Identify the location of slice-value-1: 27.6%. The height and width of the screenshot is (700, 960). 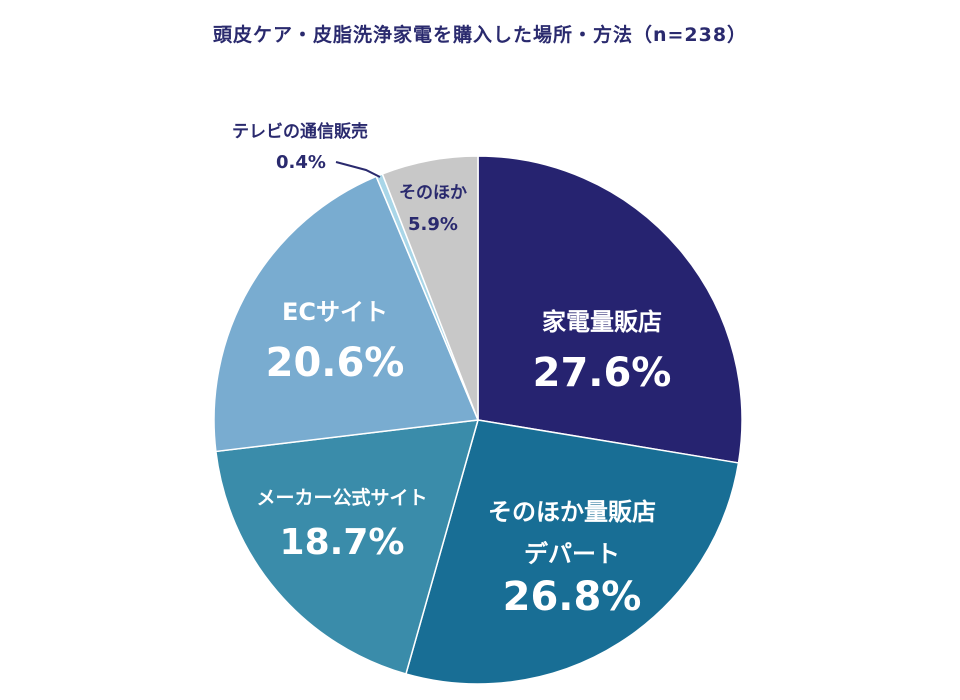
(602, 373).